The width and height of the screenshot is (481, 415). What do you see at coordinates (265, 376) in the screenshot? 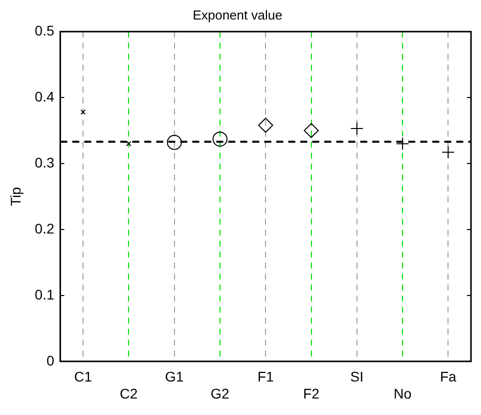
I see `x-tick-label: F1` at bounding box center [265, 376].